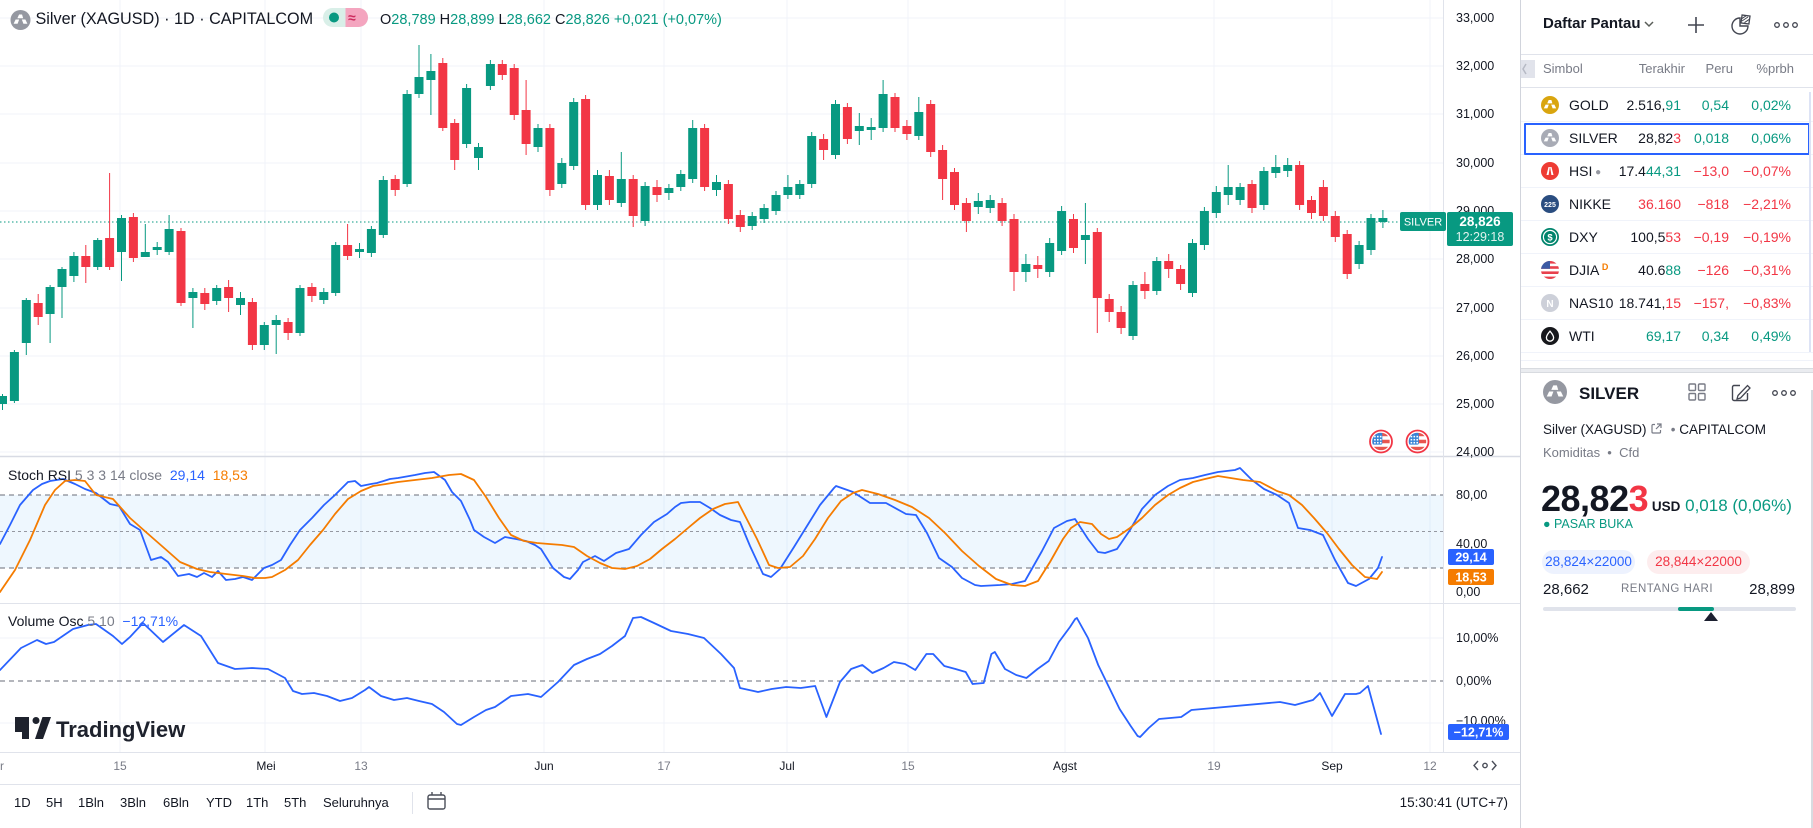  Describe the element at coordinates (1475, 452) in the screenshot. I see `svg-text: 24,000` at that location.